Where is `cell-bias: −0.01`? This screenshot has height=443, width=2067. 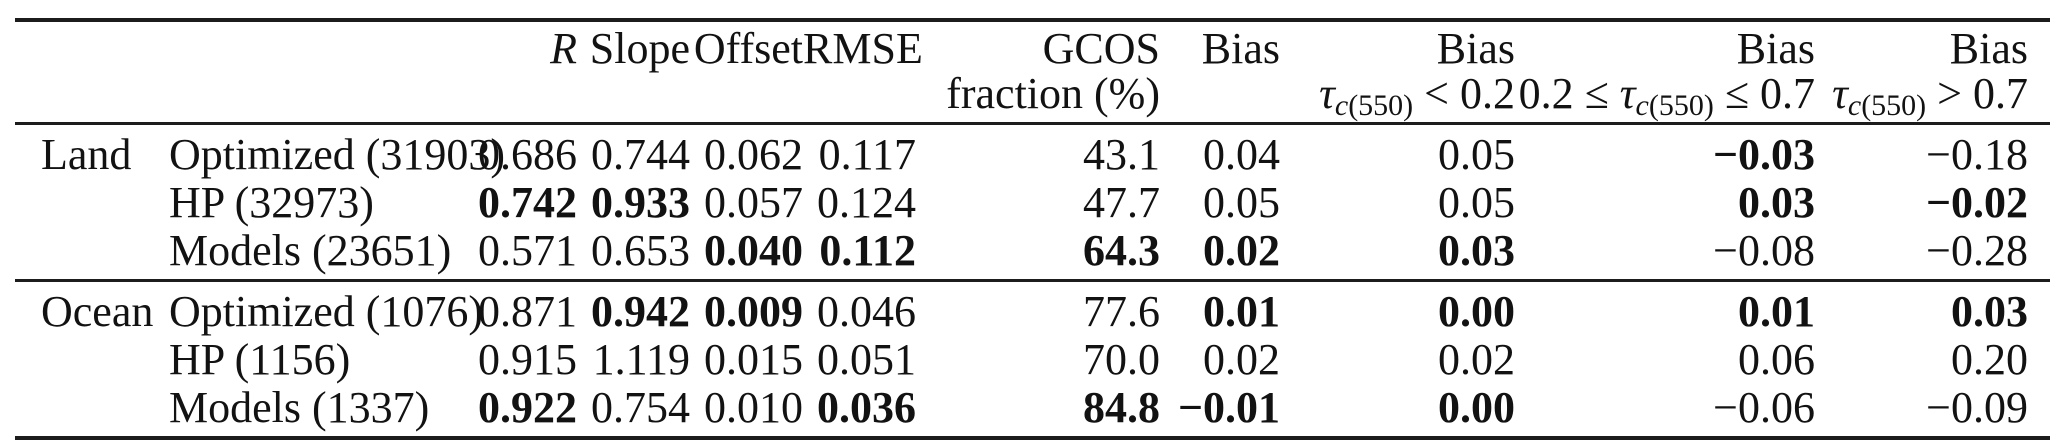
cell-bias: −0.01 is located at coordinates (1228, 407).